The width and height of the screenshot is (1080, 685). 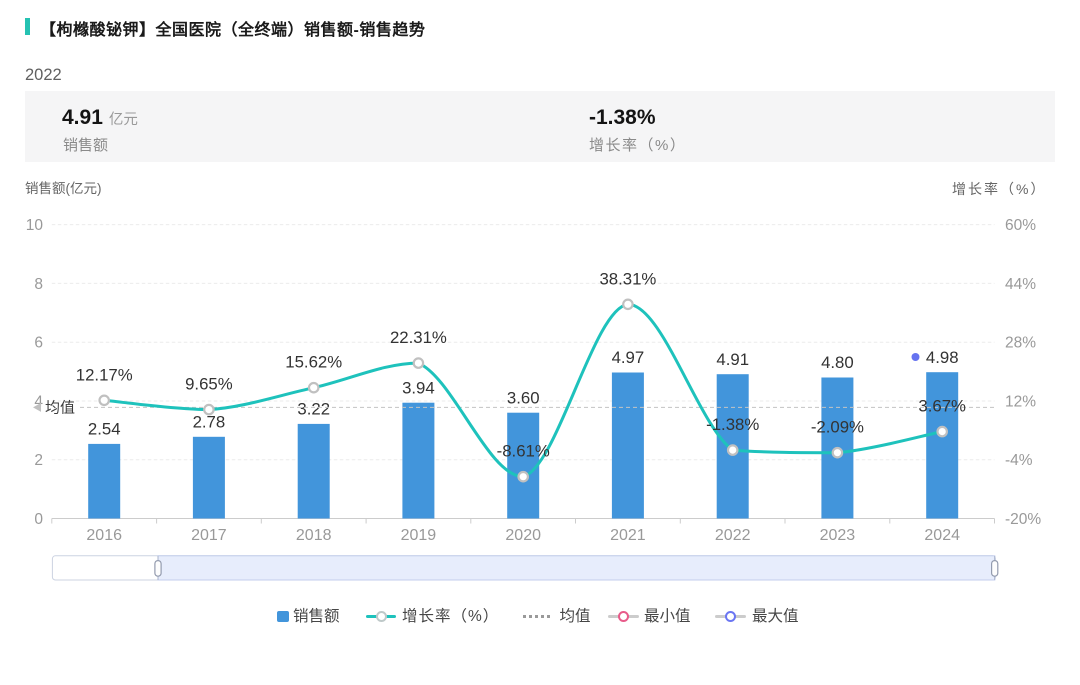 What do you see at coordinates (523, 397) in the screenshot?
I see `svg-text: 3.60` at bounding box center [523, 397].